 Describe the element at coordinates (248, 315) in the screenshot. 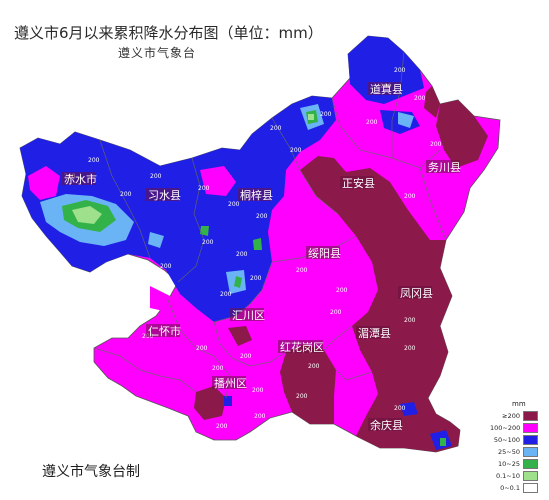

I see `county-label-huichuan: 汇川区` at that location.